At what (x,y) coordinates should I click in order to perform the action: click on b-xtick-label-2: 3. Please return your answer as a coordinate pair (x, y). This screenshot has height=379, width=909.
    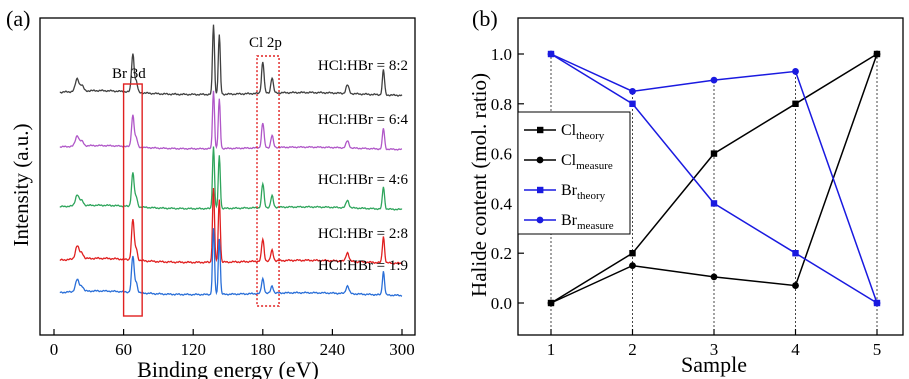
    Looking at the image, I should click on (714, 349).